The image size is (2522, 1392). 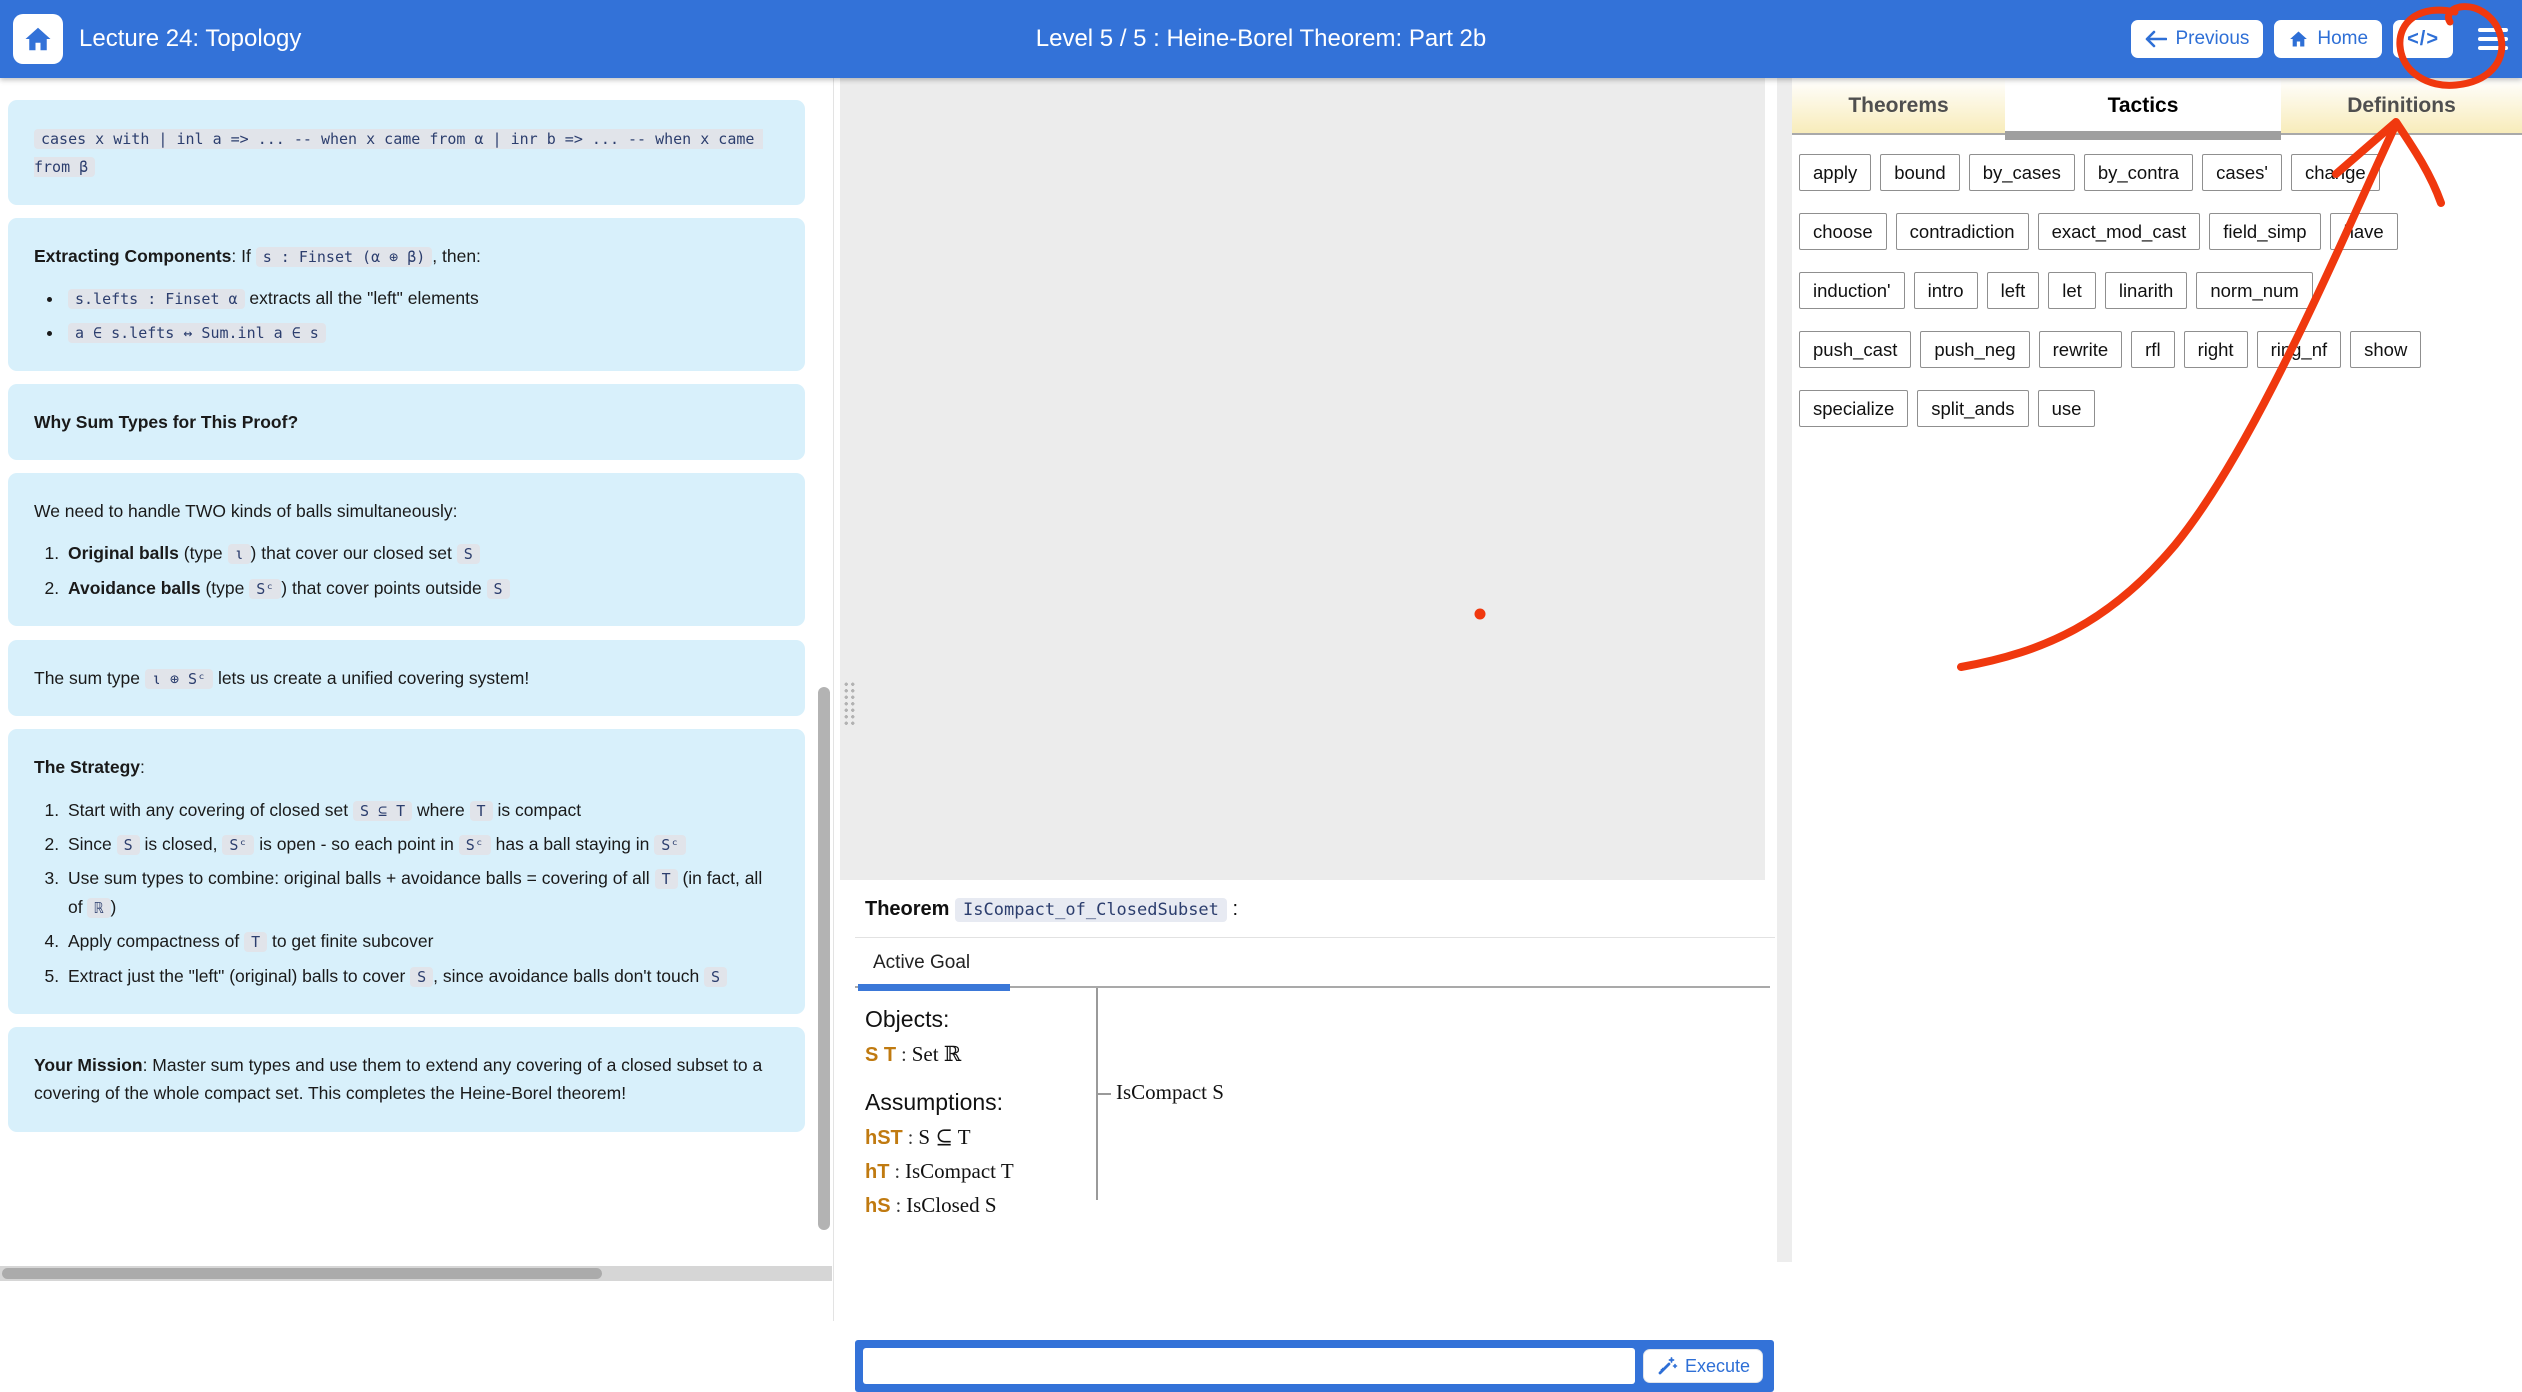 I want to click on tactic-button-rewrite: rewrite, so click(x=2080, y=349).